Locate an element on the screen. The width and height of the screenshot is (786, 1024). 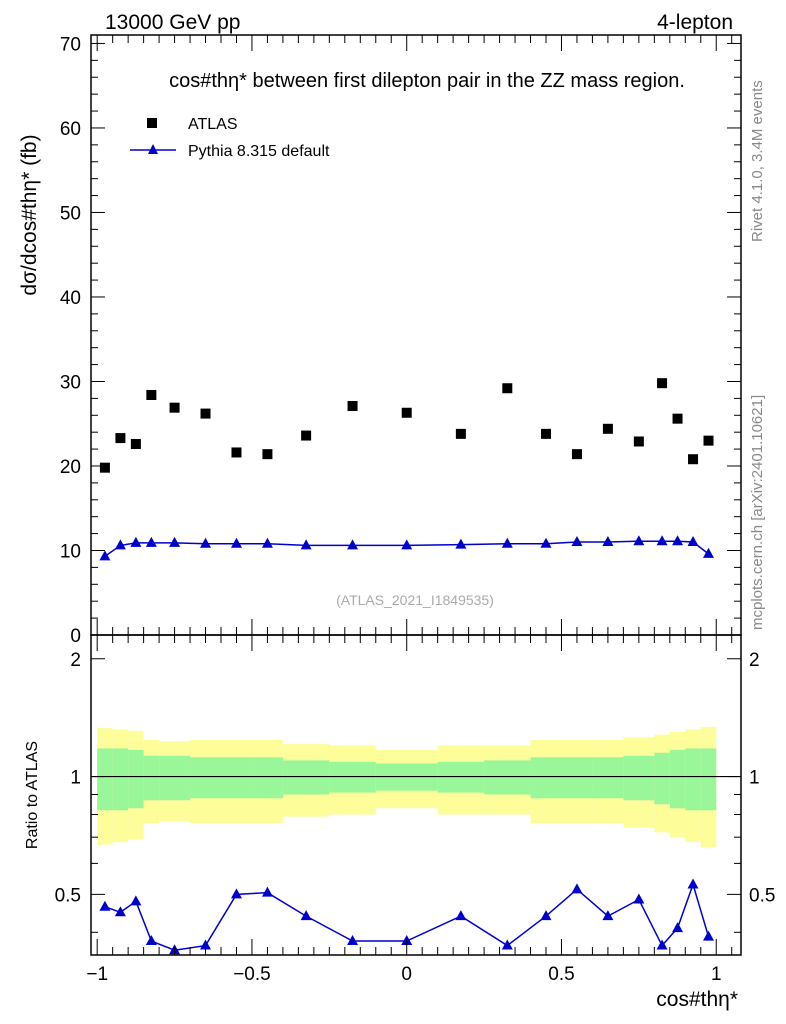
legend-atlas-marker is located at coordinates (152, 123).